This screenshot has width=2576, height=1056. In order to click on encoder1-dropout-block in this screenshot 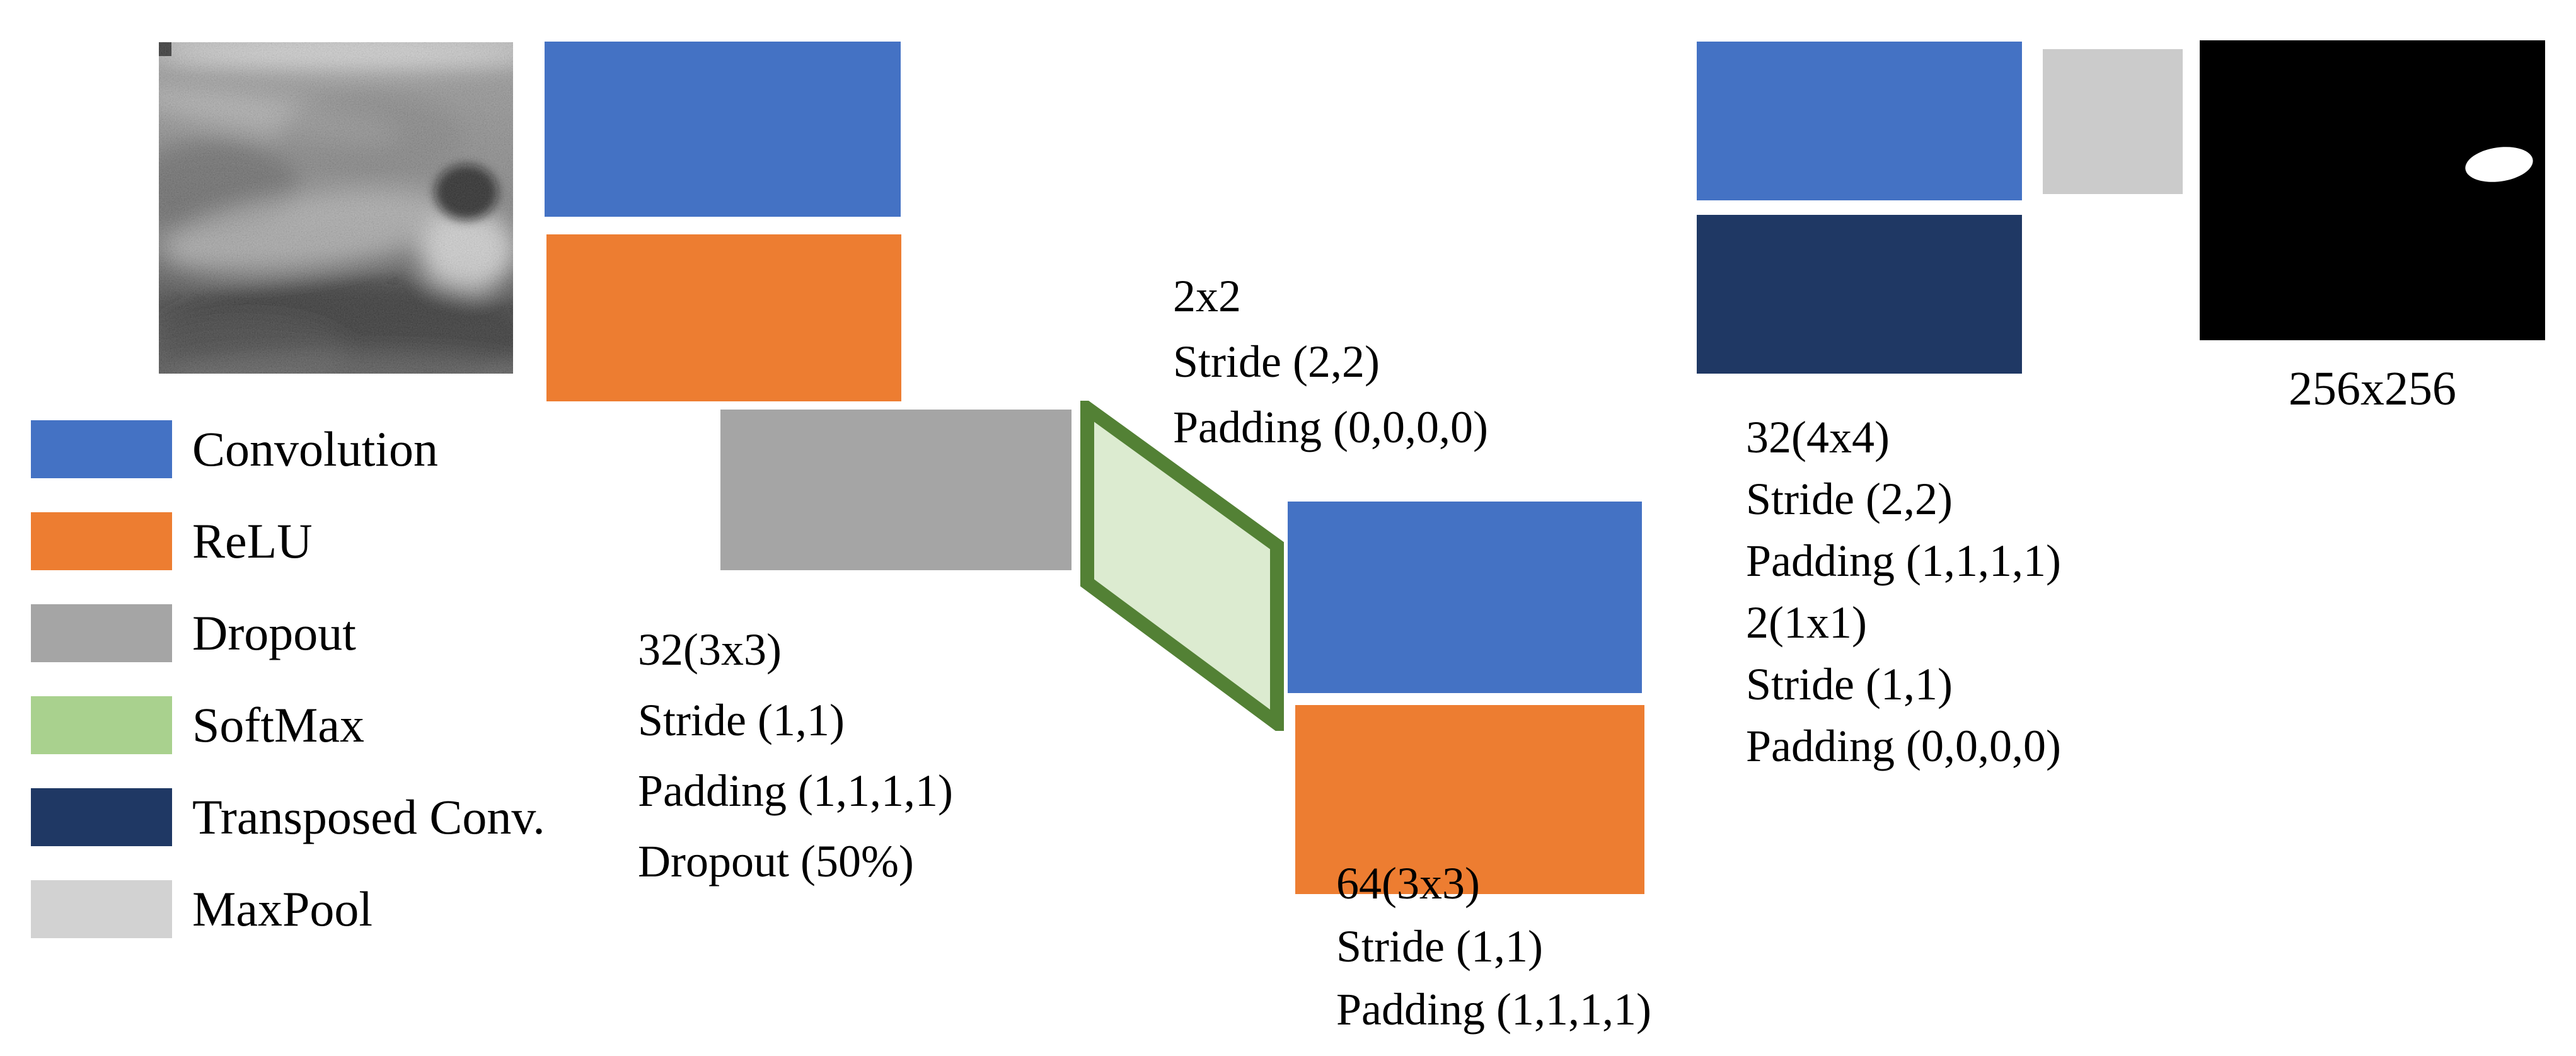, I will do `click(895, 490)`.